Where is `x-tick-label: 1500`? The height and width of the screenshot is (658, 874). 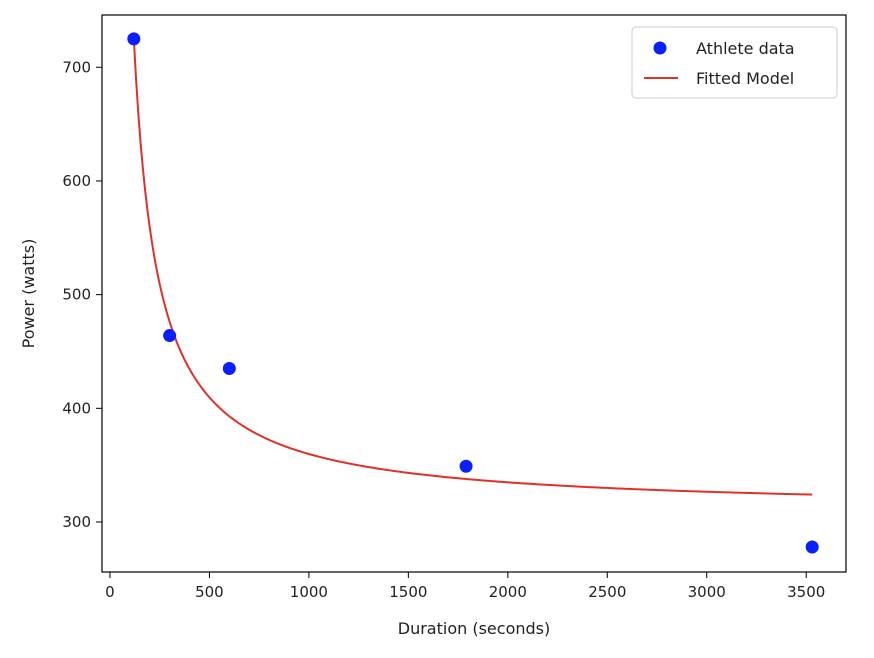 x-tick-label: 1500 is located at coordinates (408, 592).